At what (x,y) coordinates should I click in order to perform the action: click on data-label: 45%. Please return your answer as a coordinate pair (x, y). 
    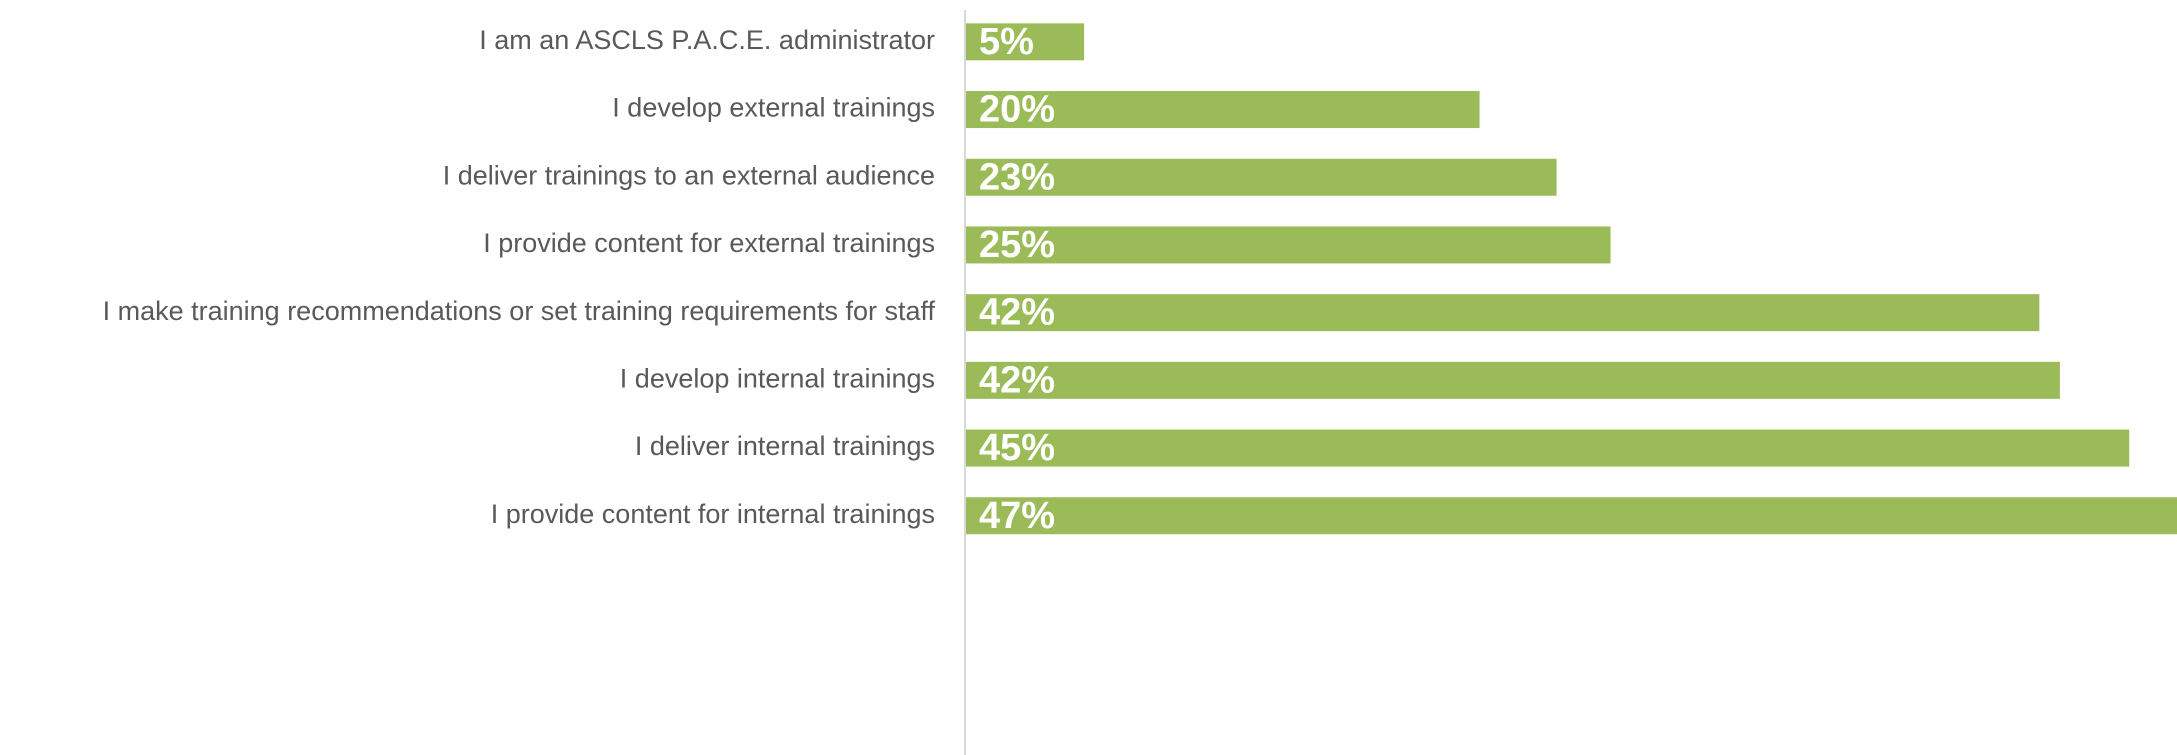
    Looking at the image, I should click on (1017, 448).